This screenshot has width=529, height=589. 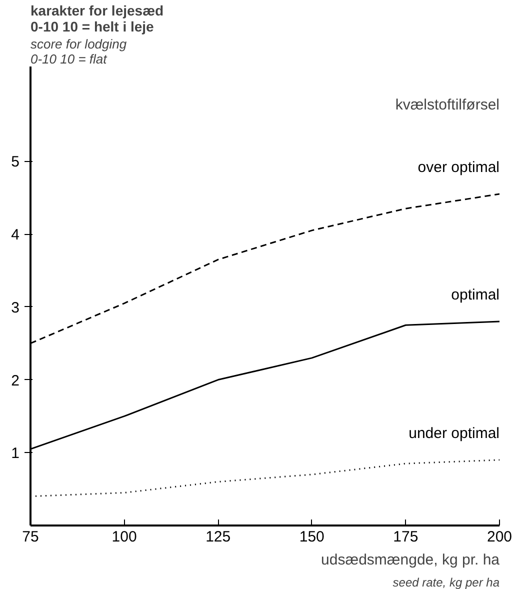 I want to click on chart-title: karakter for lejesæd 0-10 10 = helt i leje, so click(x=97, y=18).